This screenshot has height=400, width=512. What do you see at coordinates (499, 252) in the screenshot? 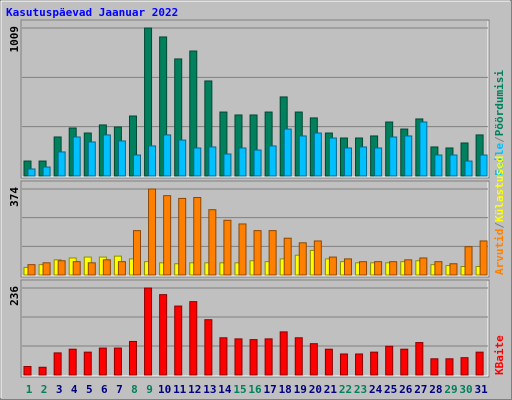
I see `legend-entry: Arvutid` at bounding box center [499, 252].